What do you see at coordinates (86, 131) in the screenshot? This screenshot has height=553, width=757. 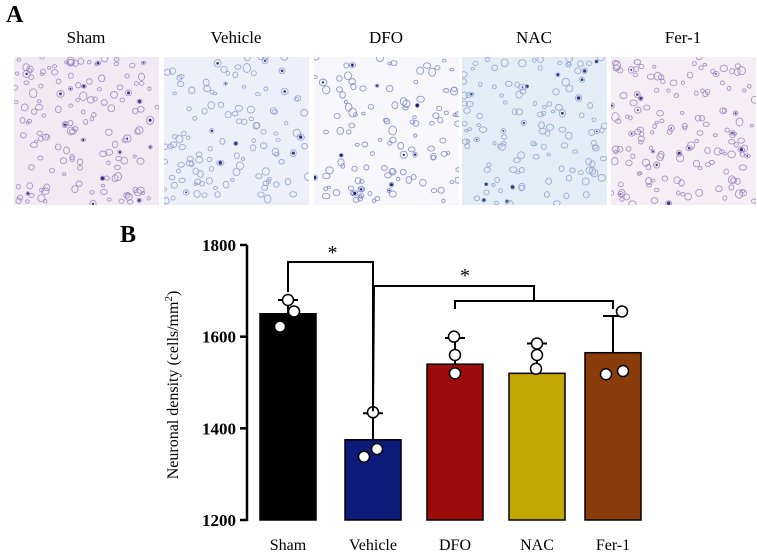 I see `micrograph-sham` at bounding box center [86, 131].